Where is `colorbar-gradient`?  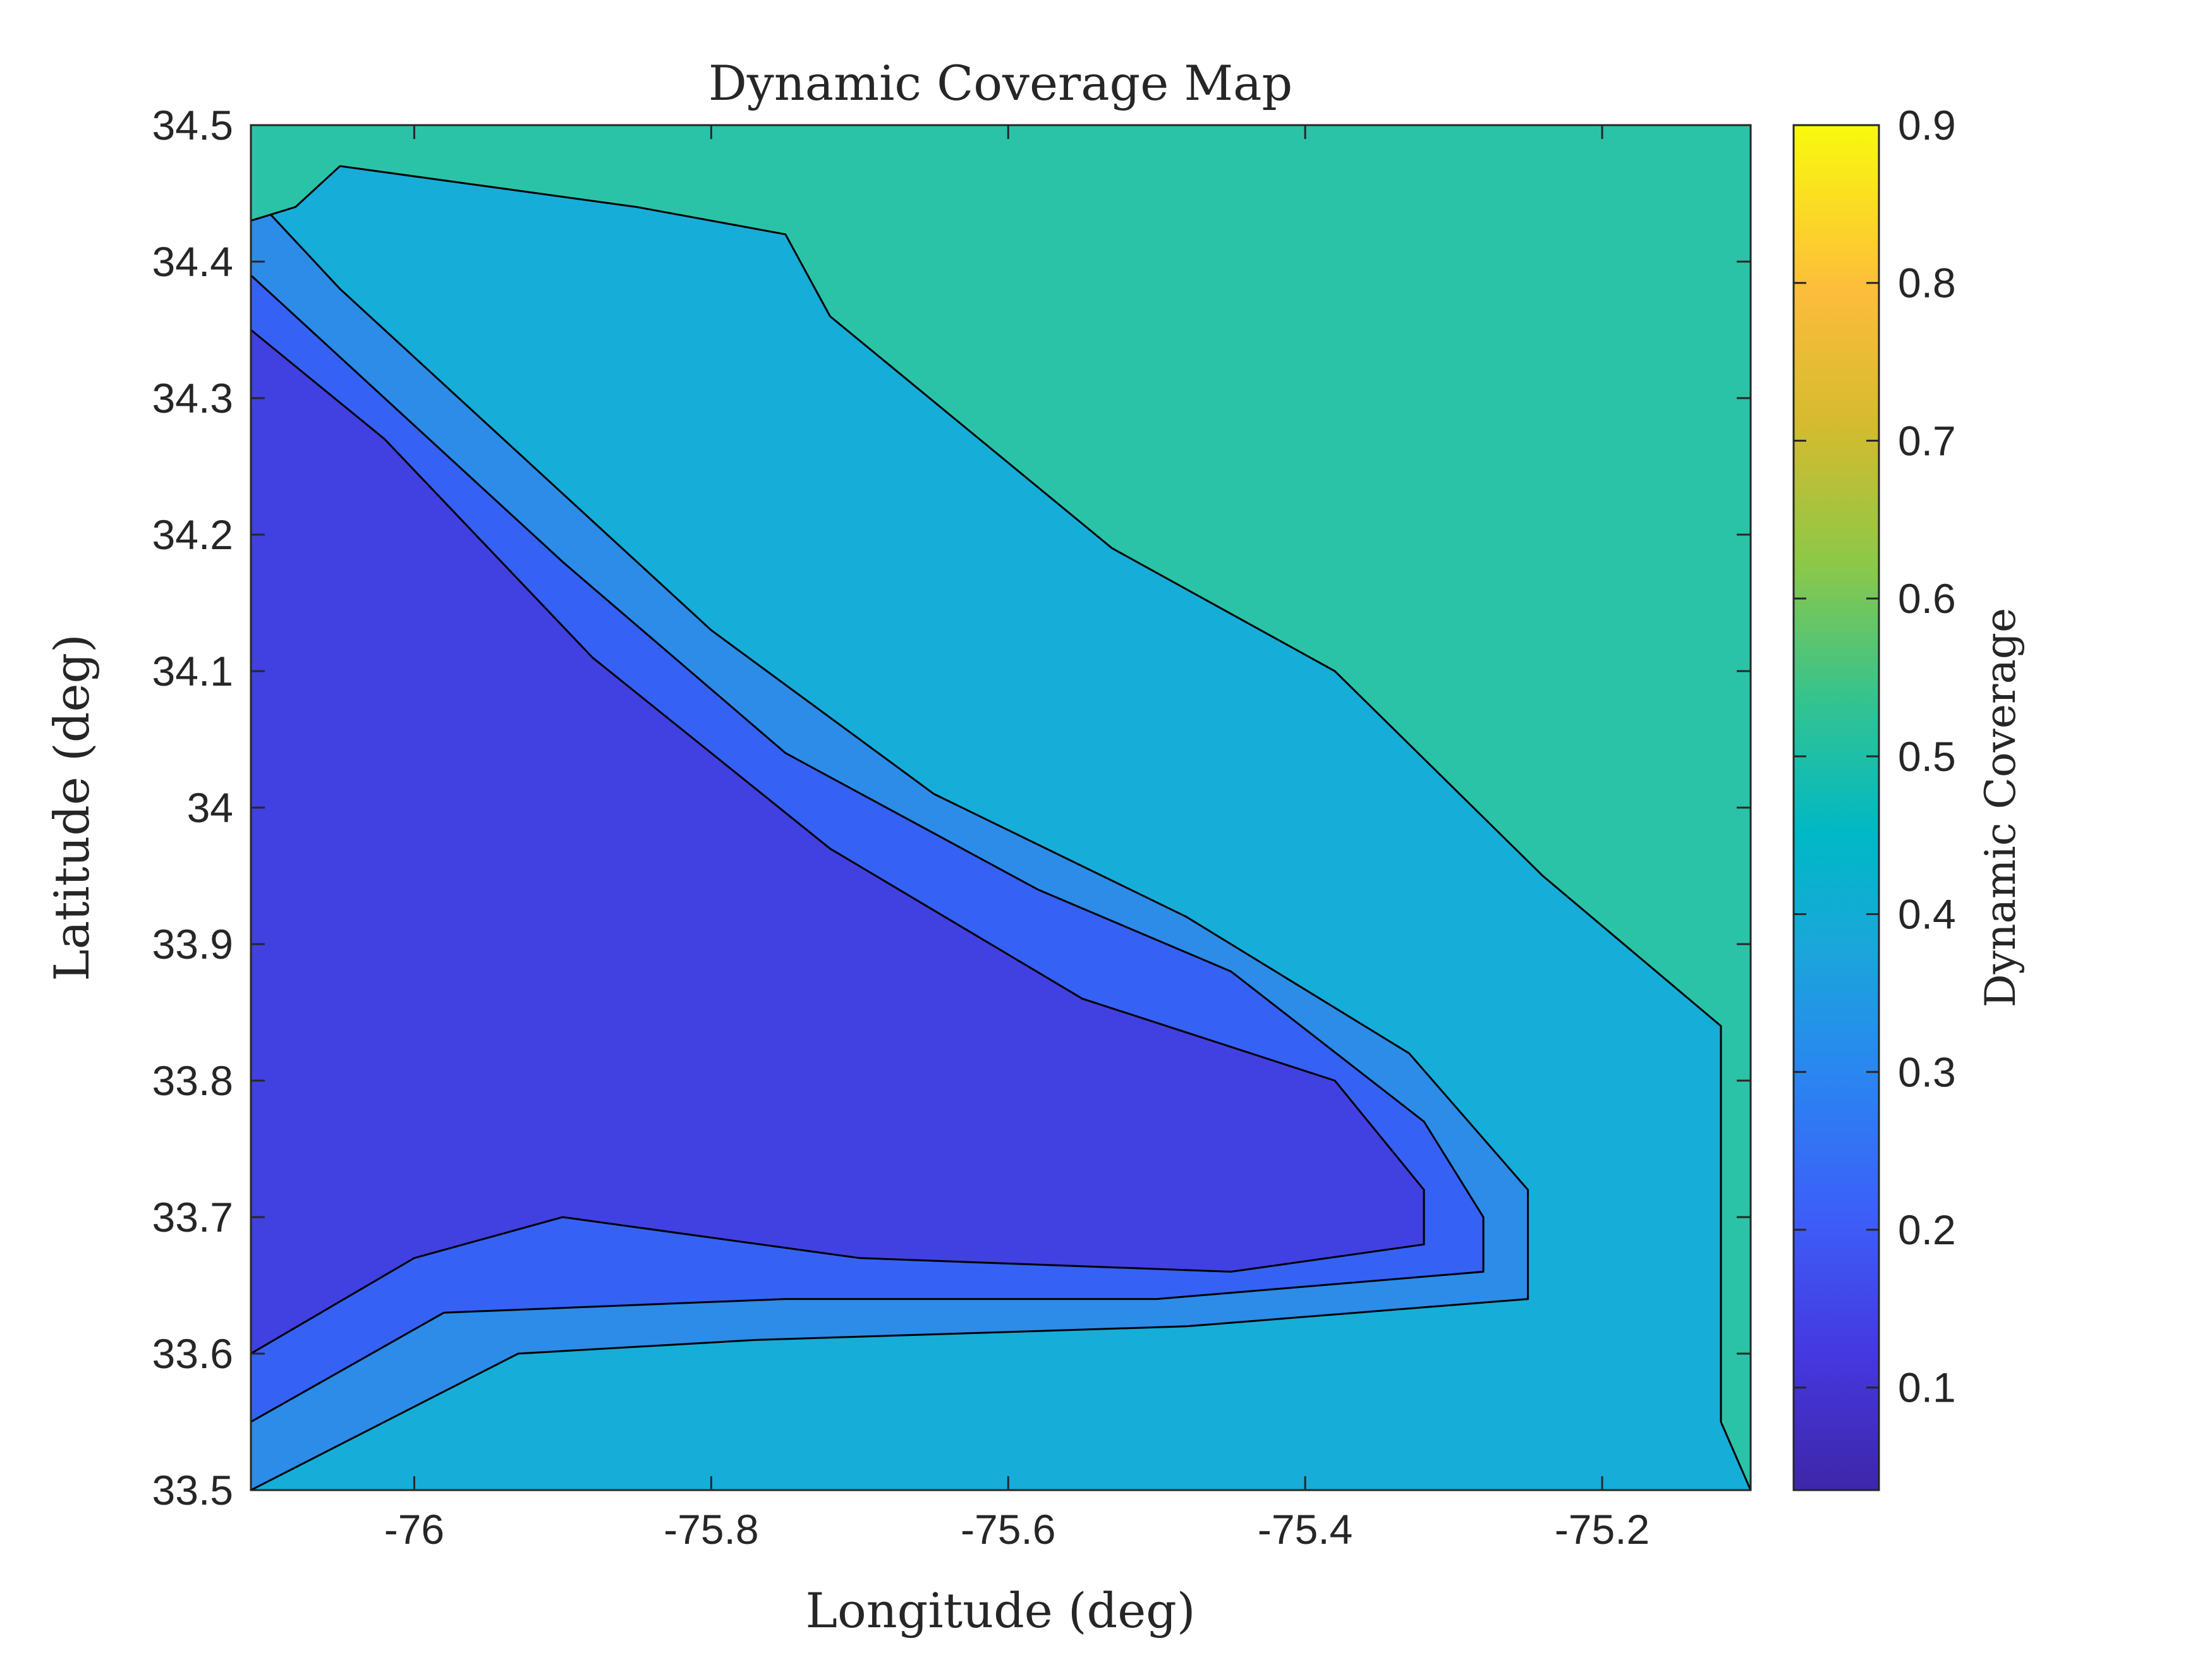 colorbar-gradient is located at coordinates (1836, 807).